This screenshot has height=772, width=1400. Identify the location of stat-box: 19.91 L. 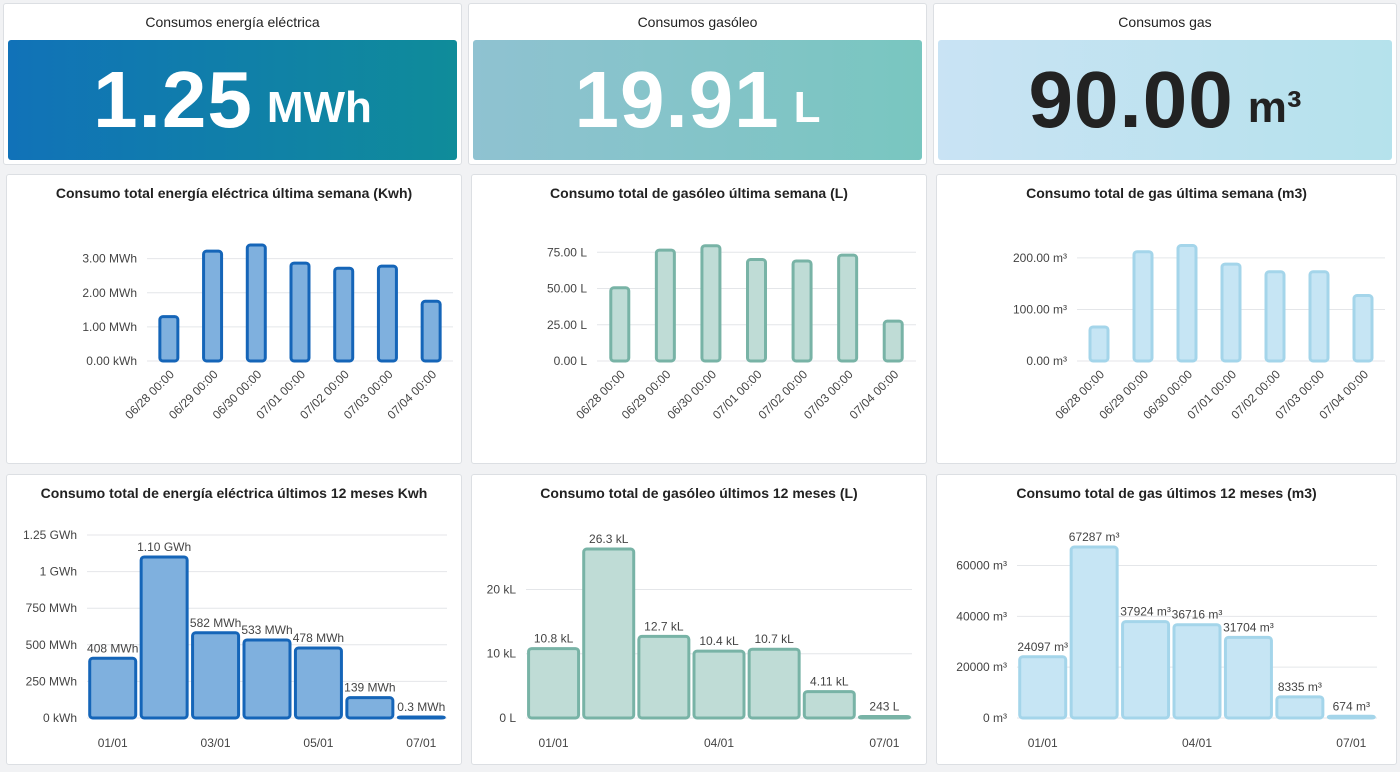
(697, 100).